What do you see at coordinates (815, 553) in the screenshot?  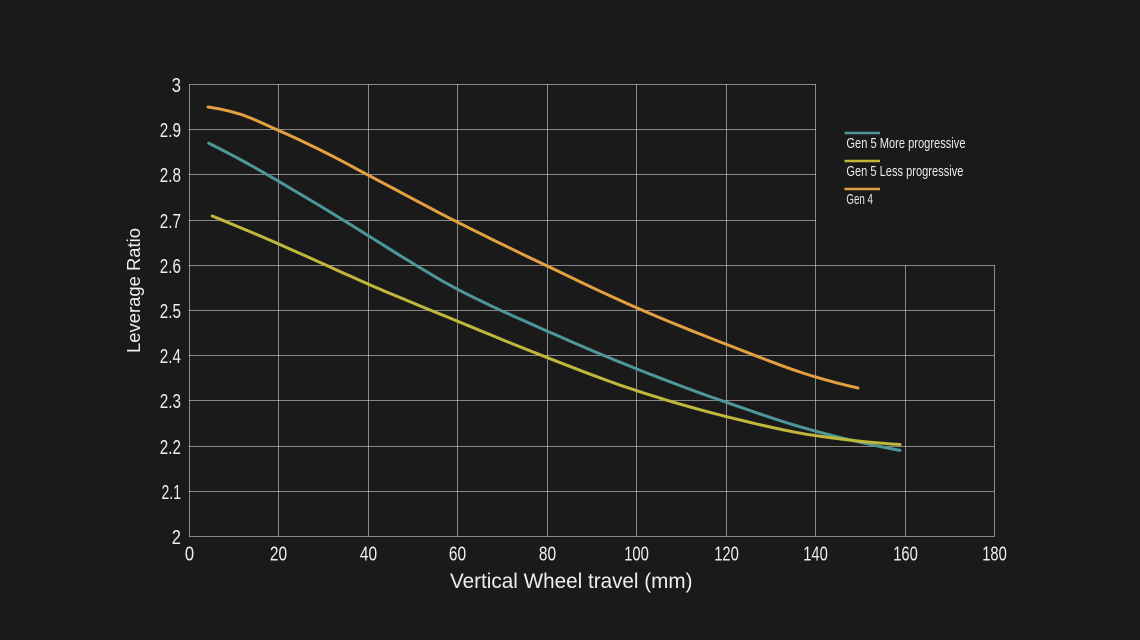 I see `svg-text: 140` at bounding box center [815, 553].